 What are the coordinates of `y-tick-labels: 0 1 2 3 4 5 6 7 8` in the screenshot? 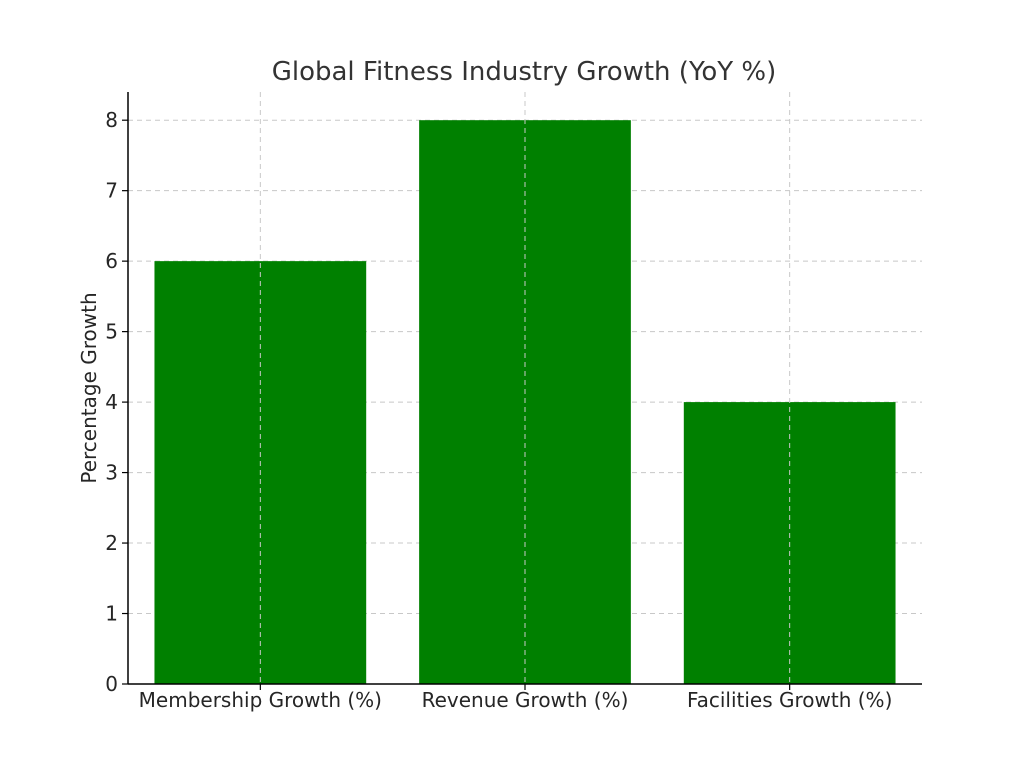 It's located at (111, 402).